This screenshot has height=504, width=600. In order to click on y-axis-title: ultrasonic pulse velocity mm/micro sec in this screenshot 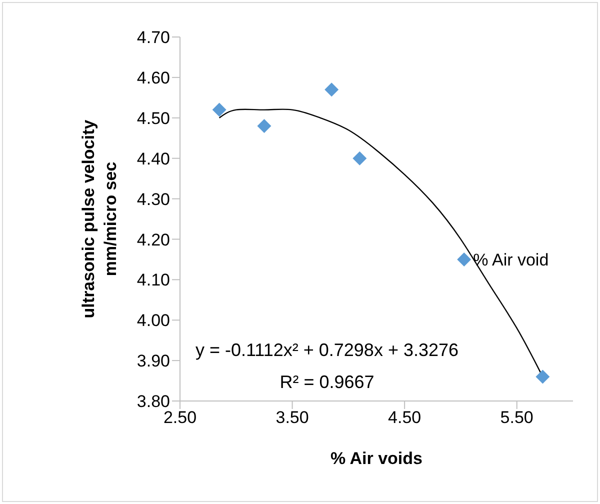, I will do `click(99, 219)`.